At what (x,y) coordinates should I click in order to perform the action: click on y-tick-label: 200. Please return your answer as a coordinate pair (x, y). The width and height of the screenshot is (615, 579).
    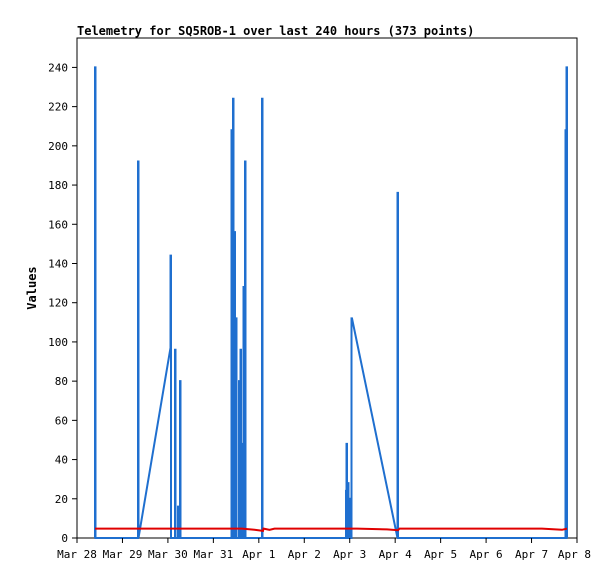
    Looking at the image, I should click on (58, 146).